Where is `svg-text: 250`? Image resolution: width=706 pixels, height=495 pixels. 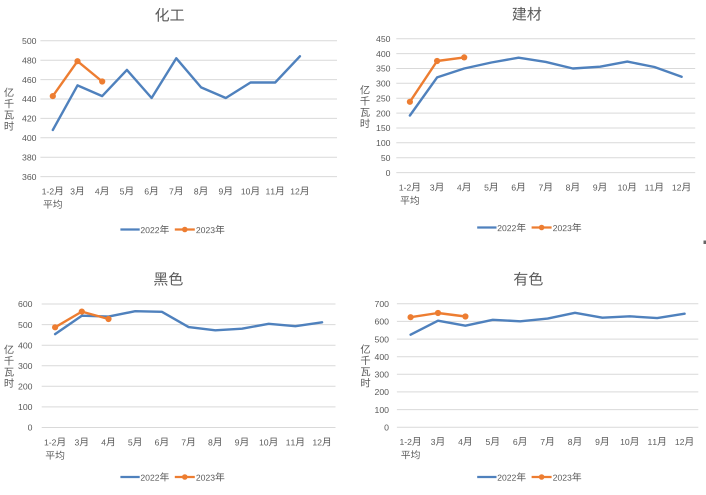 svg-text: 250 is located at coordinates (383, 98).